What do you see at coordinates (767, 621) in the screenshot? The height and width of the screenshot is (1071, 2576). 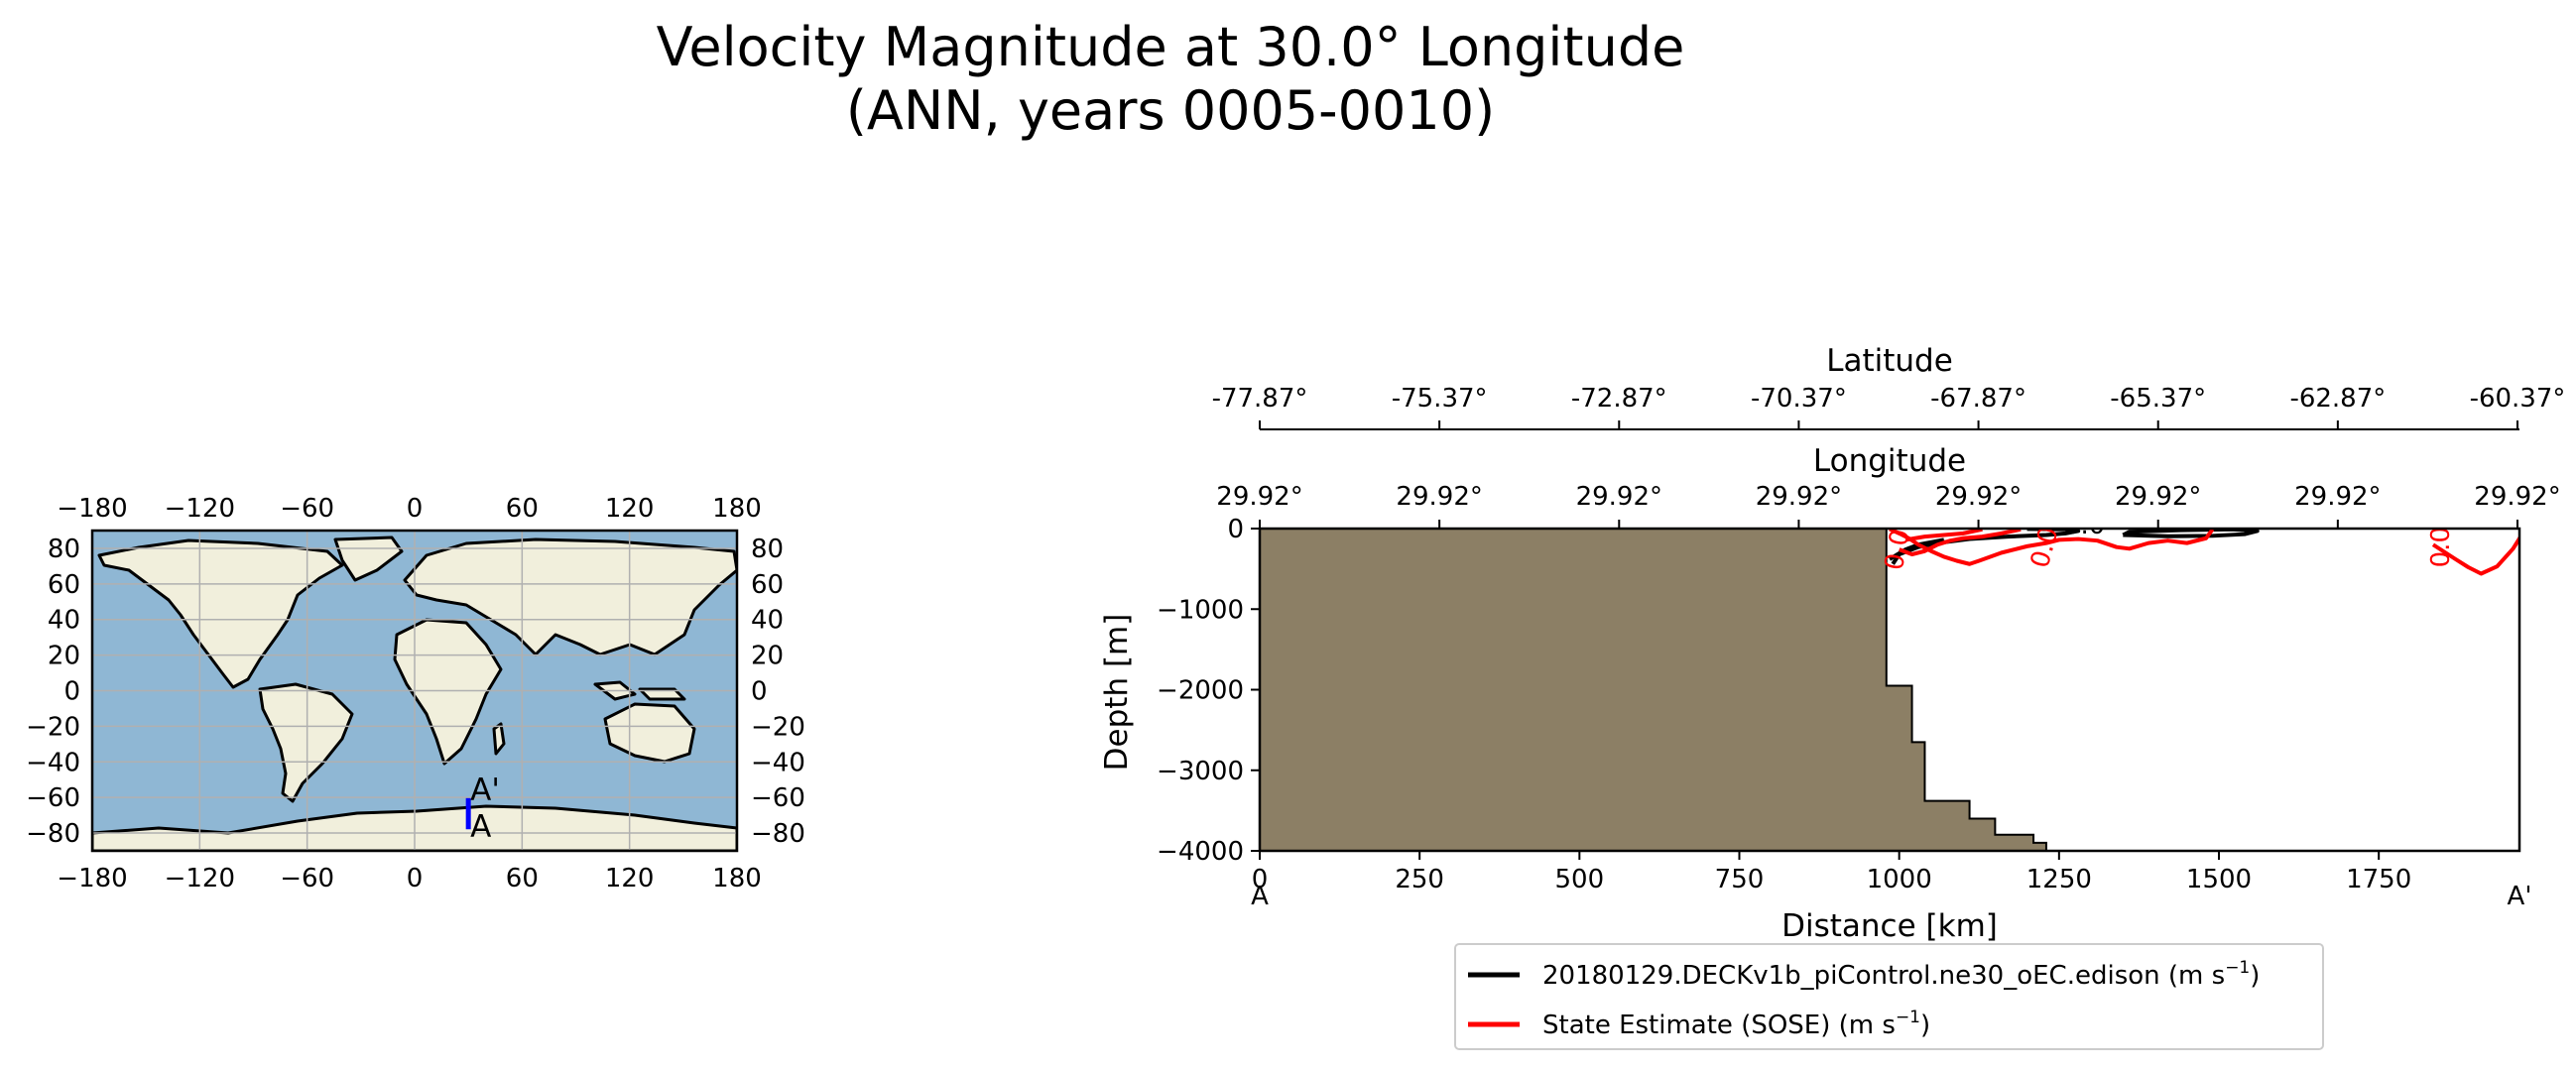 I see `map-ytick-right-label: 40` at bounding box center [767, 621].